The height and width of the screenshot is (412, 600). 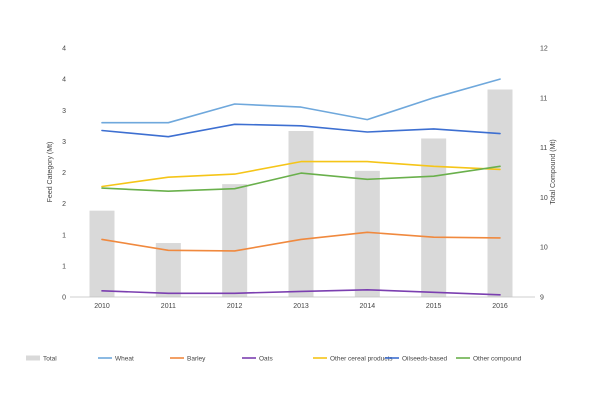 What do you see at coordinates (425, 358) in the screenshot?
I see `legend-label: Oilseeds-based` at bounding box center [425, 358].